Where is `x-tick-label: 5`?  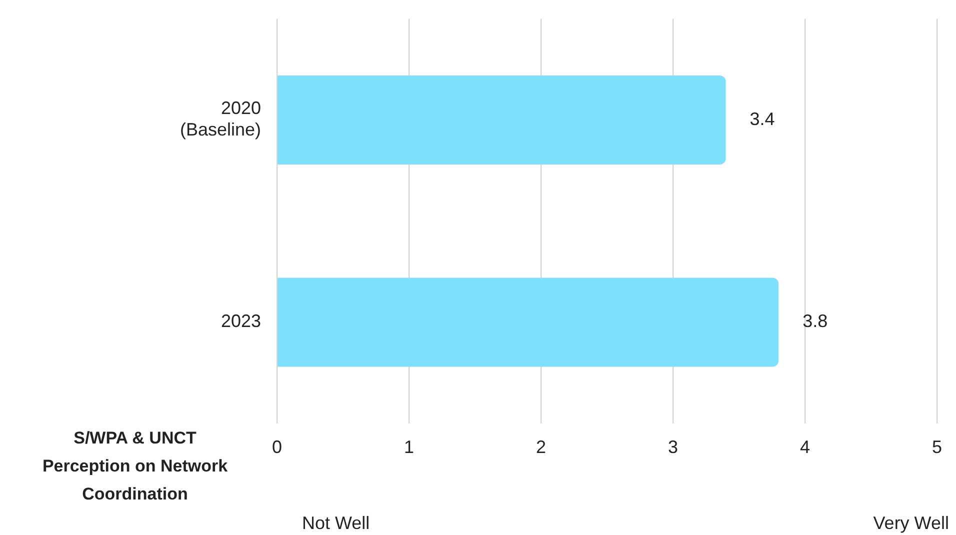 x-tick-label: 5 is located at coordinates (937, 447).